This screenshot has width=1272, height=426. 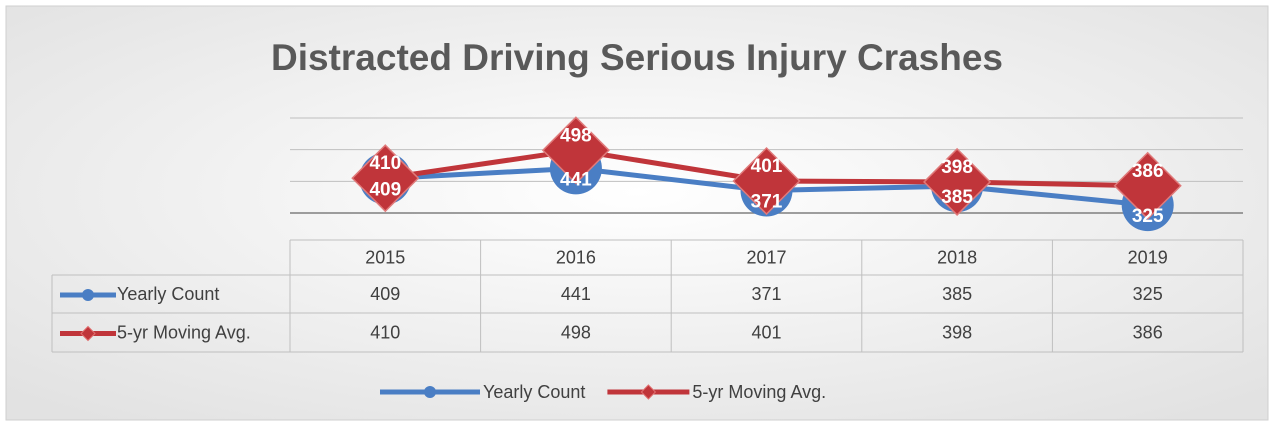 What do you see at coordinates (766, 257) in the screenshot?
I see `x-tick-label: 2017` at bounding box center [766, 257].